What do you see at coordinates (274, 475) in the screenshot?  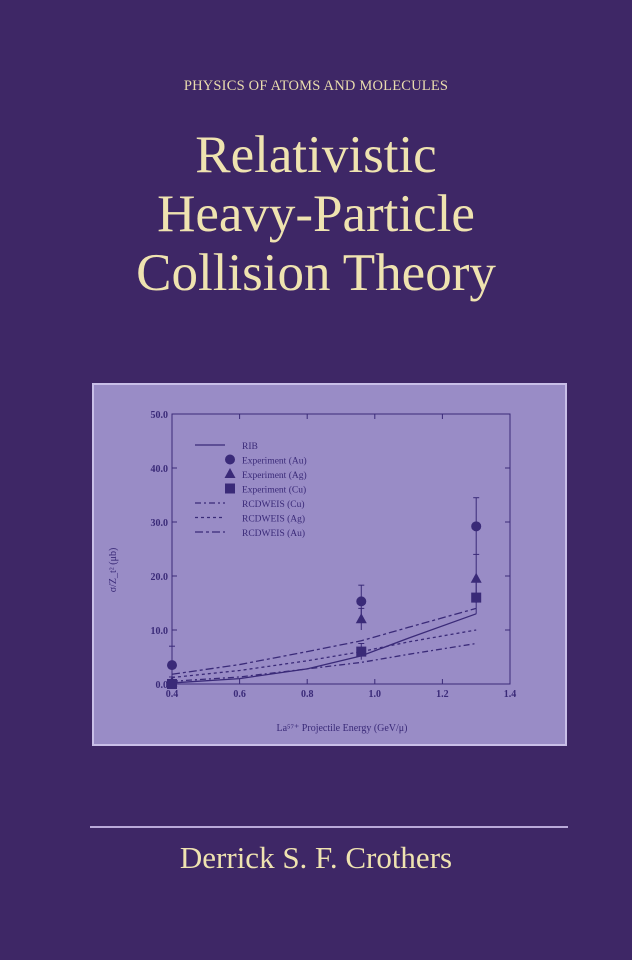 I see `legend-label-experiment-ag: Experiment (Ag)` at bounding box center [274, 475].